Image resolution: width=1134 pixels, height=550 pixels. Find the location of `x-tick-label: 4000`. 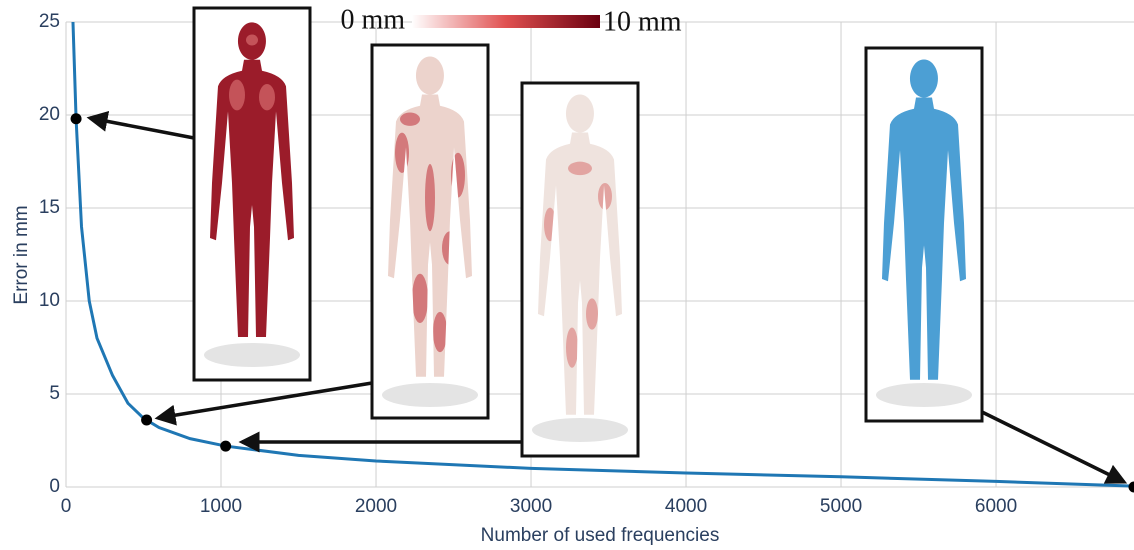

x-tick-label: 4000 is located at coordinates (686, 506).